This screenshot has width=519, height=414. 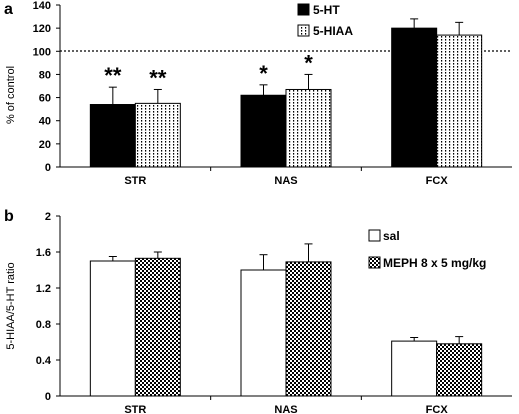 What do you see at coordinates (9, 216) in the screenshot?
I see `panel-b-label: b` at bounding box center [9, 216].